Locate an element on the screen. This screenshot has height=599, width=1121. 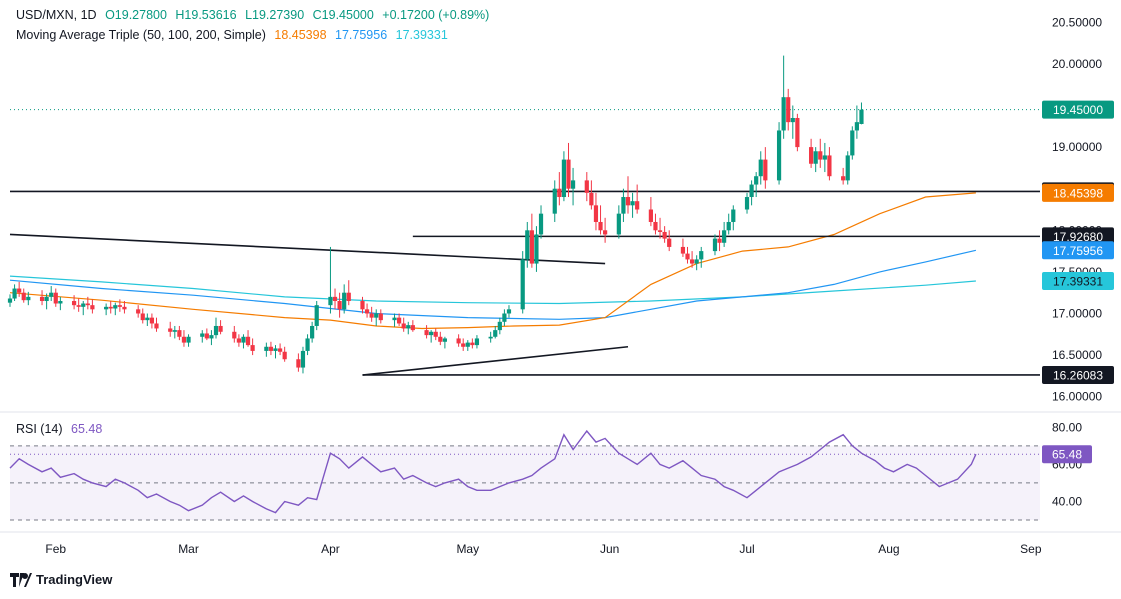
tradingview-logo: TradingView is located at coordinates (61, 579).